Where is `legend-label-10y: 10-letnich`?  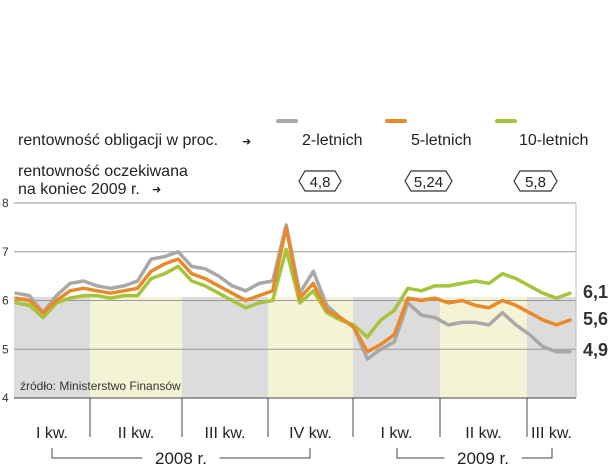
legend-label-10y: 10-letnich is located at coordinates (553, 140).